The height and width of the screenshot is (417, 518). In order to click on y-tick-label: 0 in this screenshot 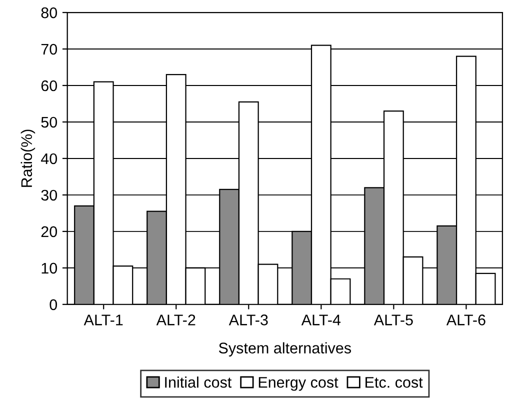, I will do `click(54, 304)`.